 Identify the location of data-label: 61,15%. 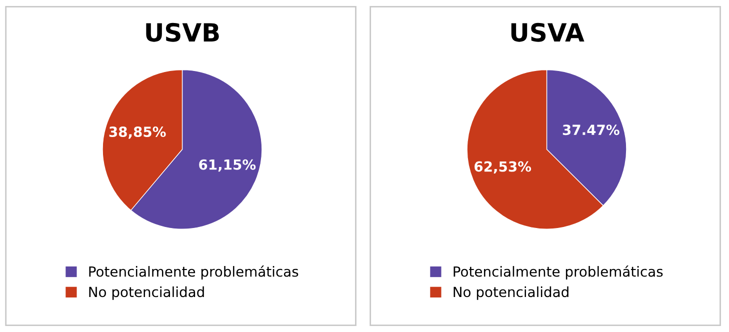
(227, 165).